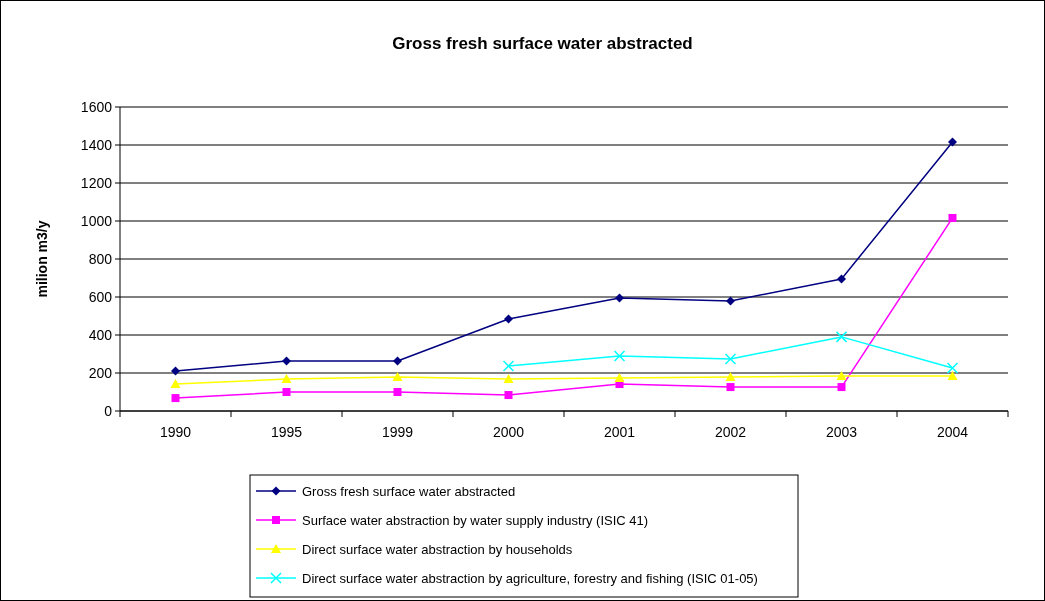 Image resolution: width=1045 pixels, height=601 pixels. I want to click on x-tick-label: 2000, so click(508, 432).